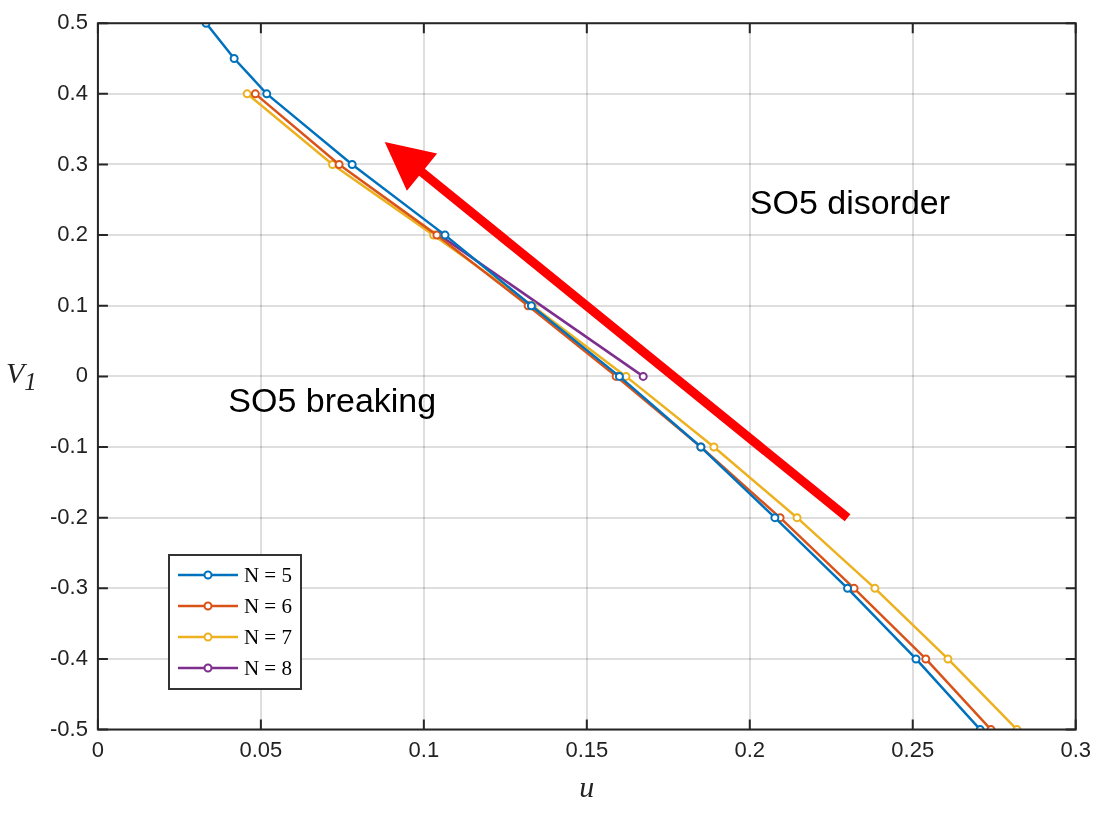  I want to click on legend-label: N = 6, so click(267, 606).